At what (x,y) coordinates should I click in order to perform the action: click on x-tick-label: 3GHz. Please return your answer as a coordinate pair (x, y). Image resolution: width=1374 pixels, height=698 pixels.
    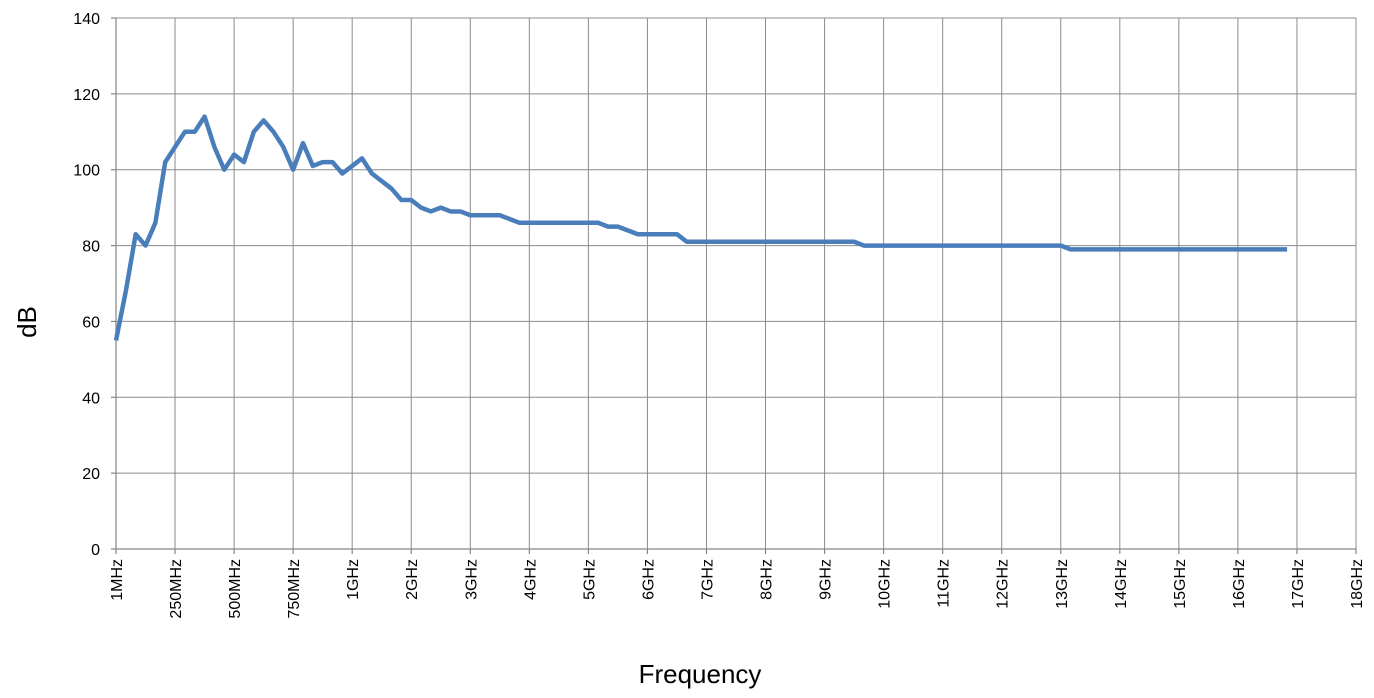
    Looking at the image, I should click on (471, 579).